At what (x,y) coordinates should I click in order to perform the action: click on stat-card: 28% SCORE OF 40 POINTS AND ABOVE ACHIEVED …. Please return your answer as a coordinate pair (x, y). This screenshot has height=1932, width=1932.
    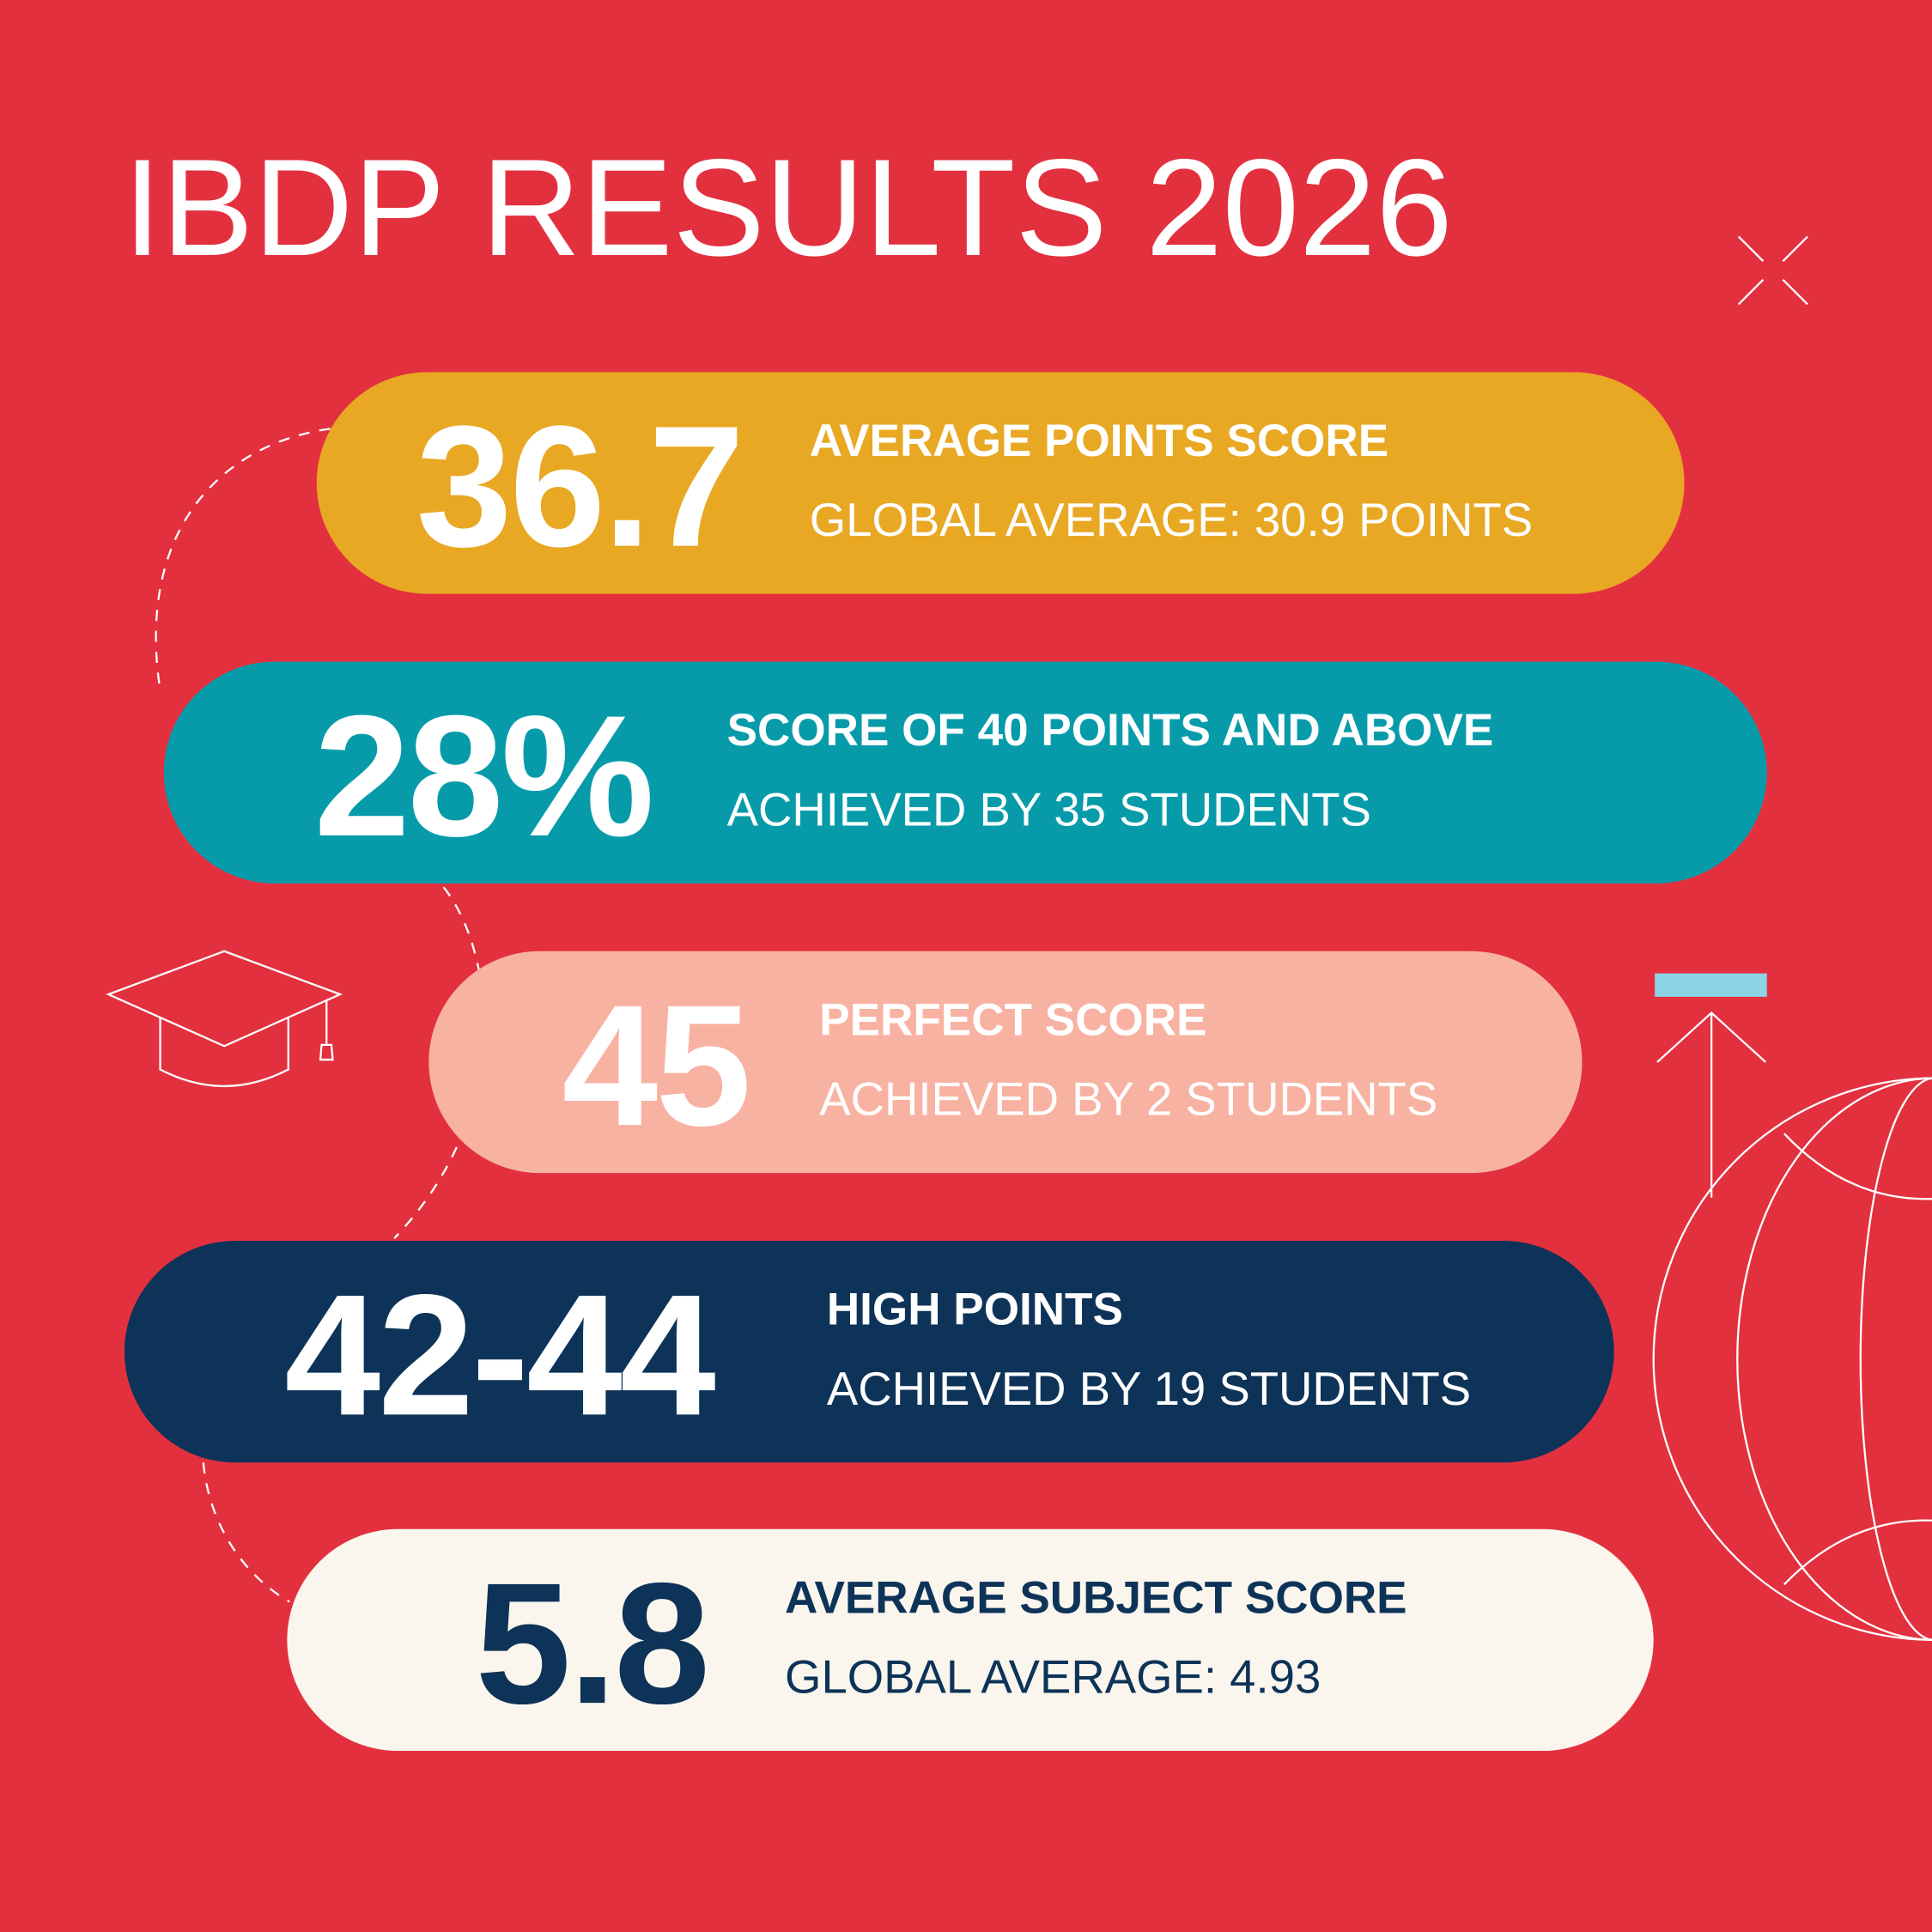
    Looking at the image, I should click on (965, 772).